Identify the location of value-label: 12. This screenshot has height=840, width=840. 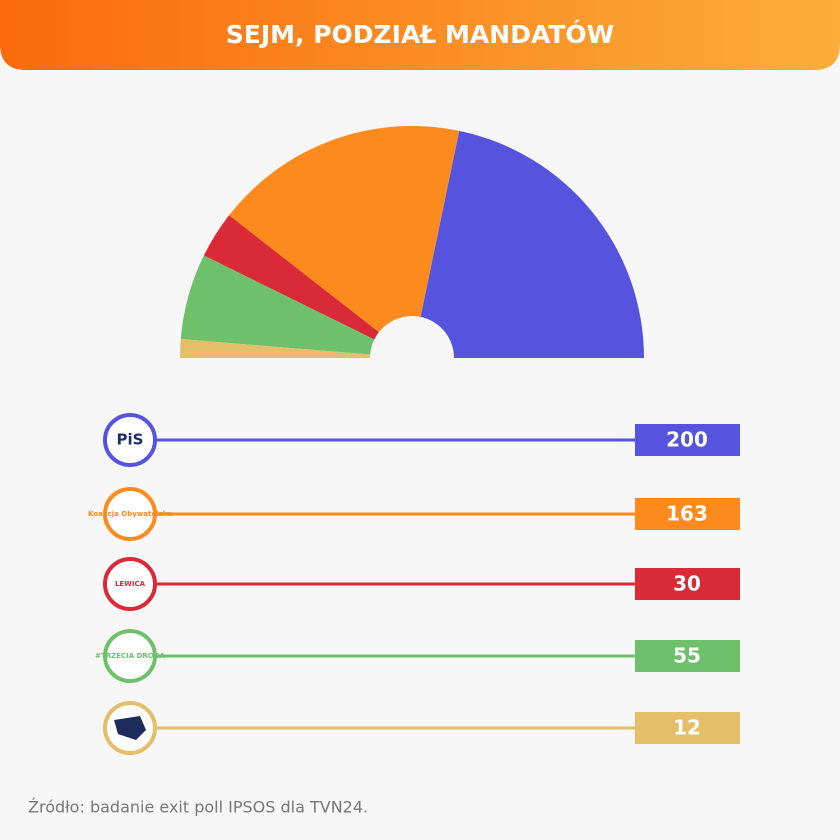
(687, 728).